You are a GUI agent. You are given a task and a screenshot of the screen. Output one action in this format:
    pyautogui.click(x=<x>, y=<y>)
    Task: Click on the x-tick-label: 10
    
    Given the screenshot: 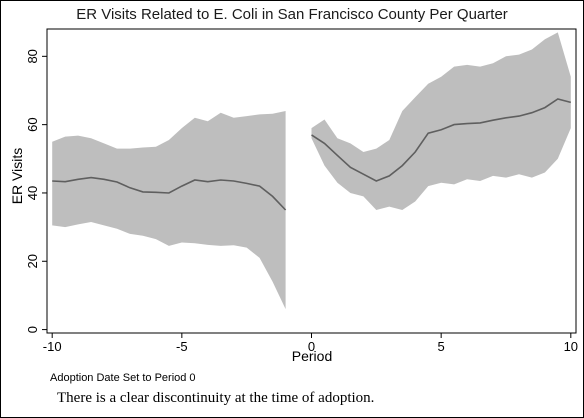 What is the action you would take?
    pyautogui.click(x=571, y=346)
    